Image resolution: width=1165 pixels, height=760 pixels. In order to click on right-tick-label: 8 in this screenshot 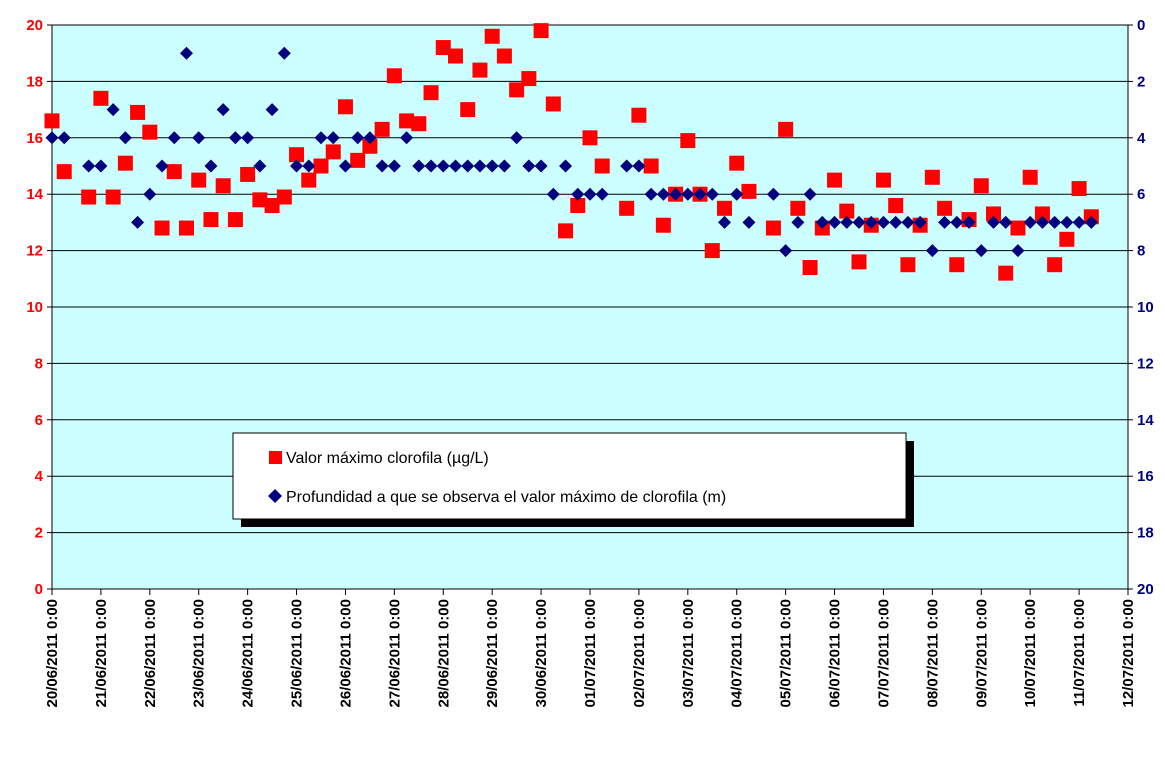, I will do `click(1141, 251)`.